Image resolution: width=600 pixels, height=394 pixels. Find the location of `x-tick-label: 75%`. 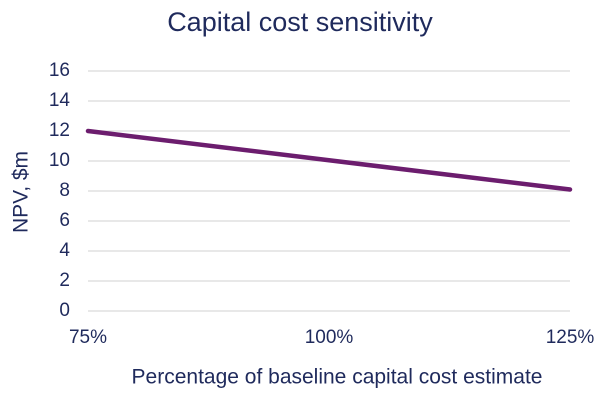

x-tick-label: 75% is located at coordinates (88, 337).